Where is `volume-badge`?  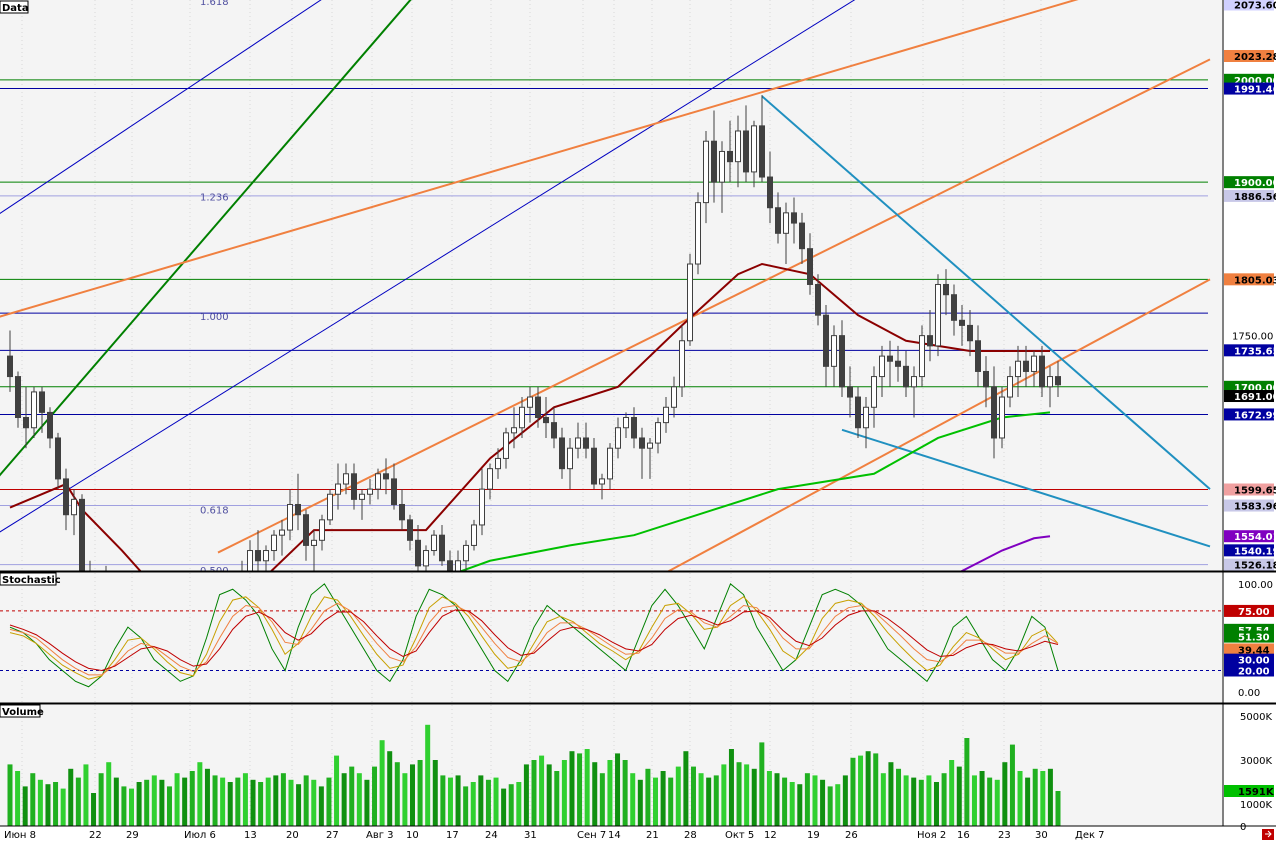 volume-badge is located at coordinates (1249, 790).